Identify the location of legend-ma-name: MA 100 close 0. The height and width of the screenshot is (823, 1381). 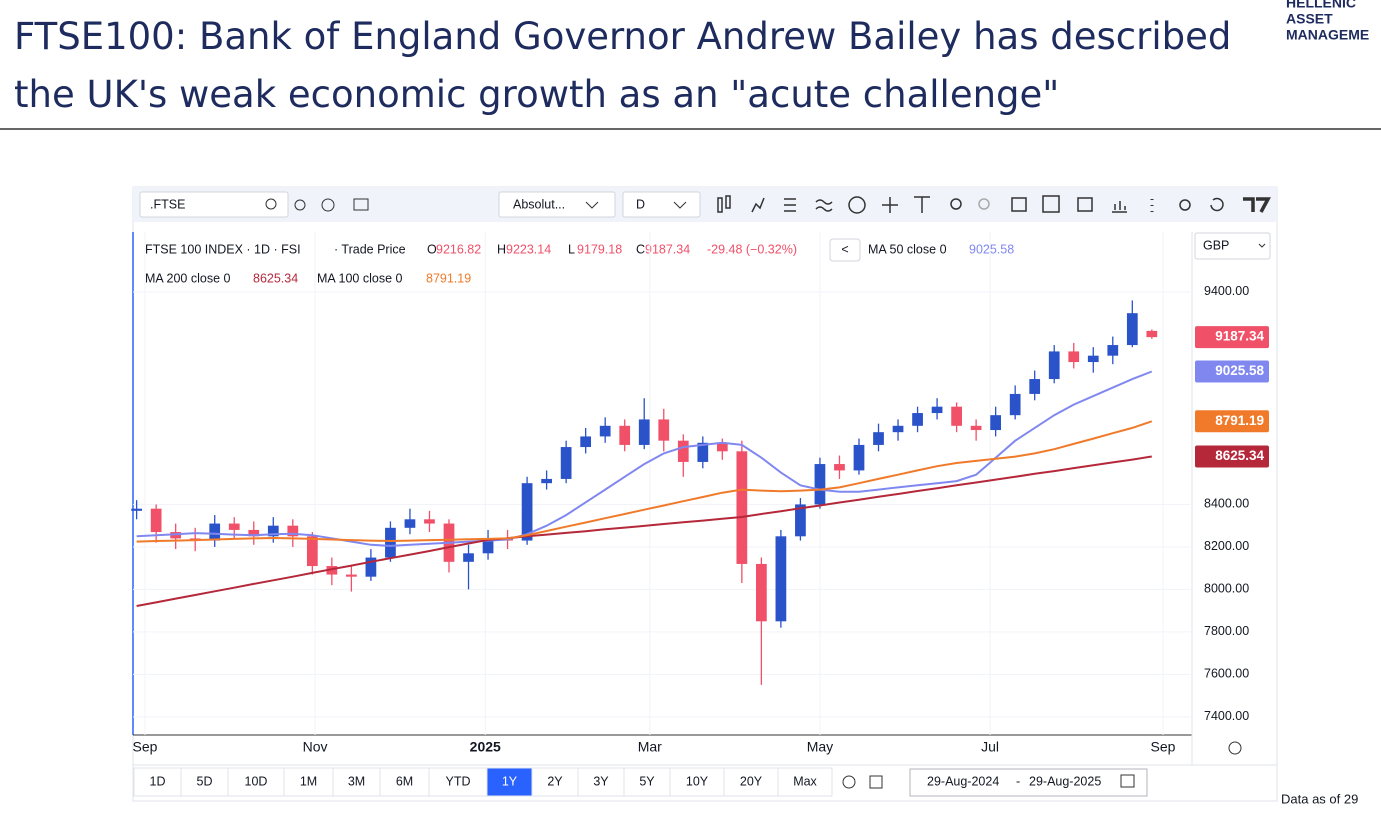
(360, 278).